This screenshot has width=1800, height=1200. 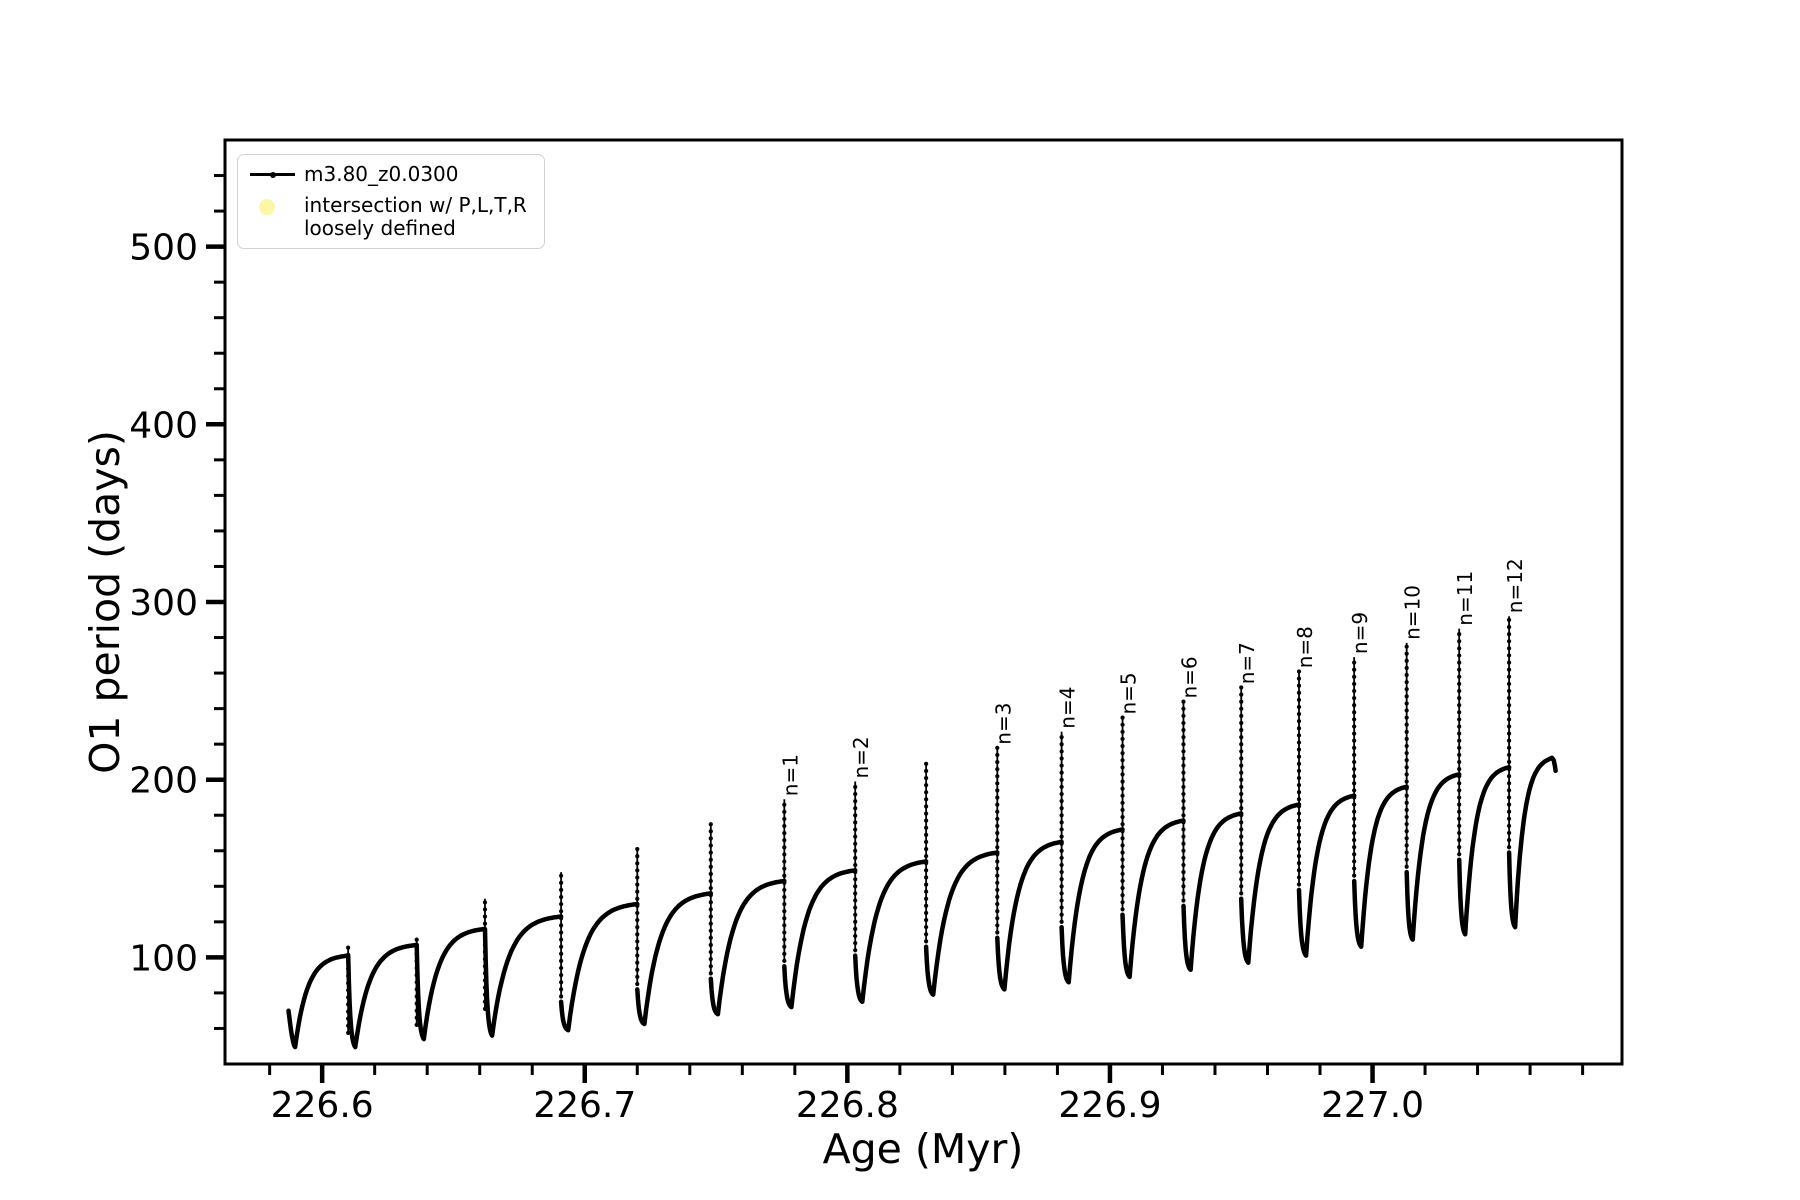 I want to click on x-tick-label: 226.9, so click(x=1109, y=1105).